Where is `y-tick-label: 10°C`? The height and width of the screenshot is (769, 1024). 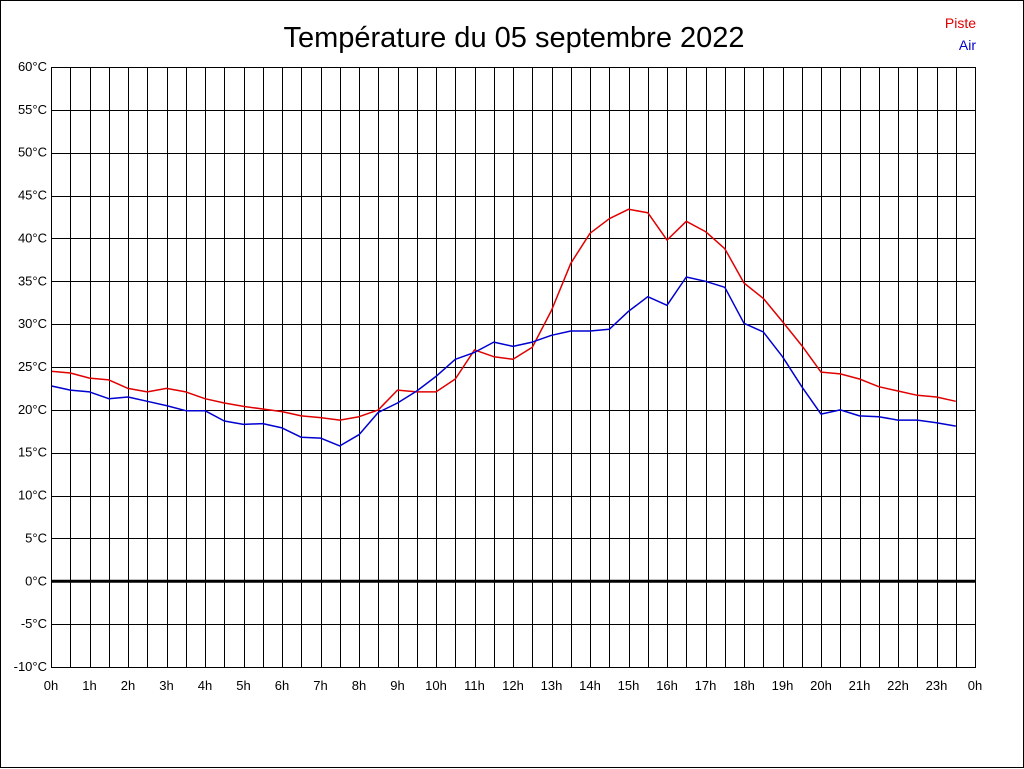
y-tick-label: 10°C is located at coordinates (32, 495).